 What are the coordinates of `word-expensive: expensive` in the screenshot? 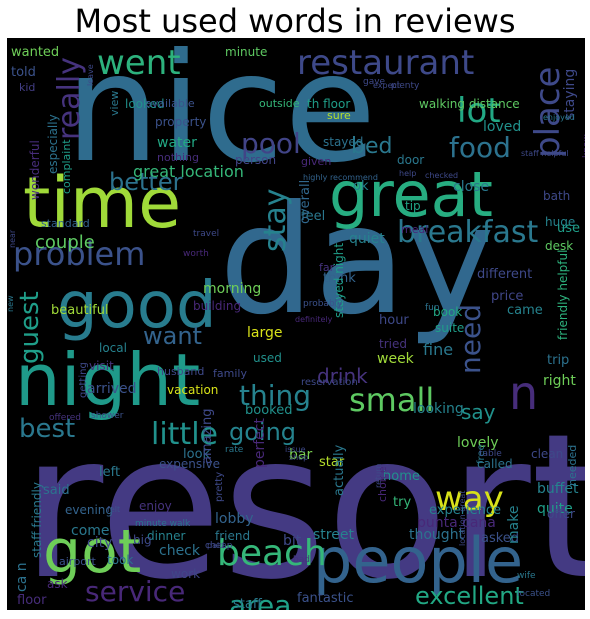 It's located at (189, 464).